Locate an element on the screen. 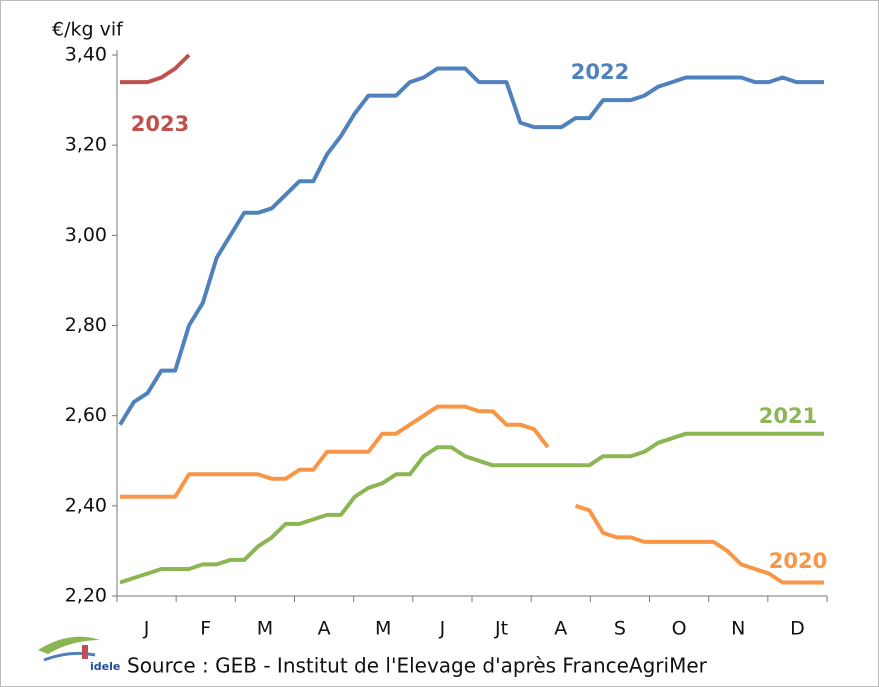 This screenshot has width=879, height=687. y-tick-label: 2,80 is located at coordinates (86, 325).